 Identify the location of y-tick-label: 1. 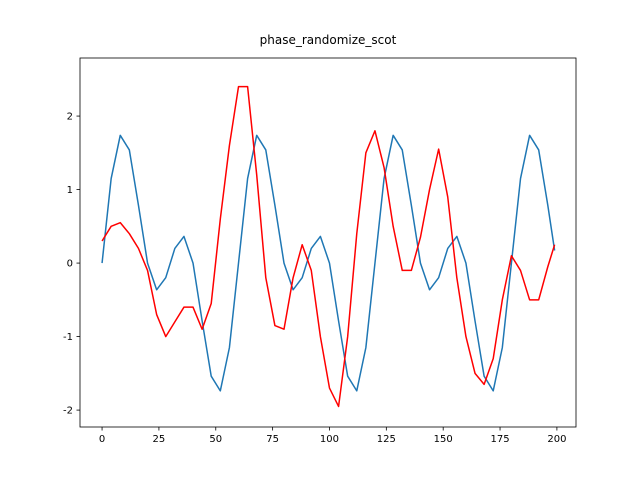
(70, 190).